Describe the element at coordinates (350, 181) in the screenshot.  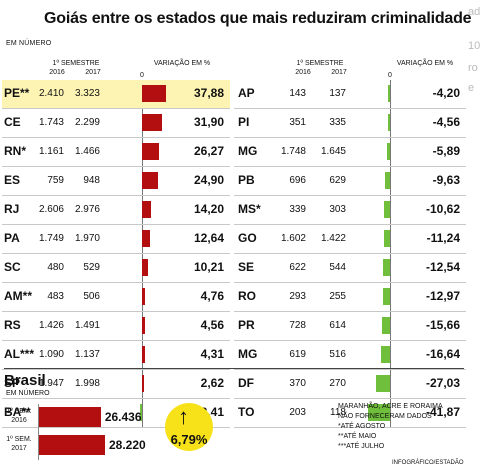
I see `table-row: PB 696 629 -9,63` at that location.